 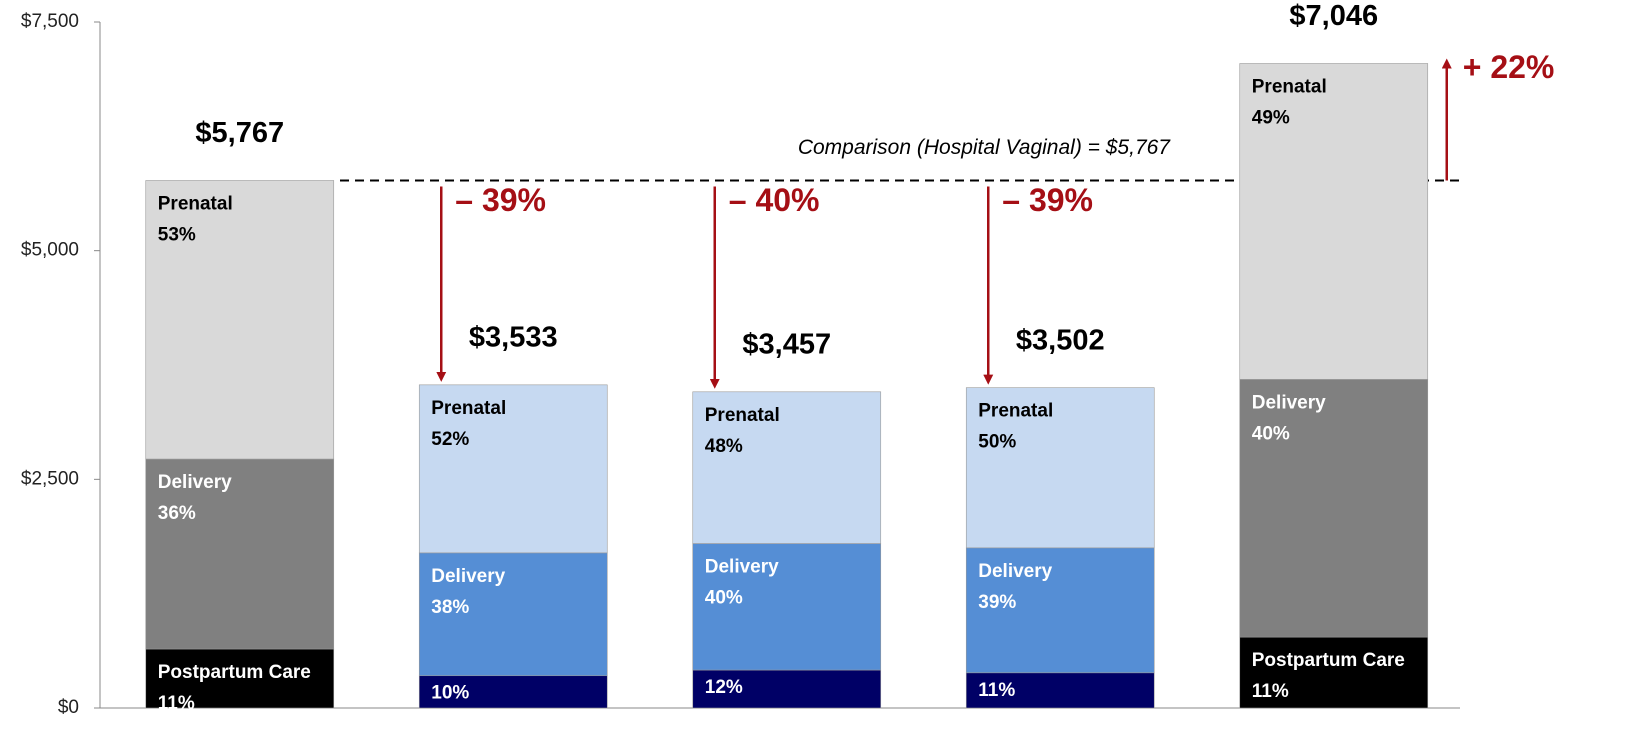 What do you see at coordinates (450, 607) in the screenshot?
I see `segment-share: 38%` at bounding box center [450, 607].